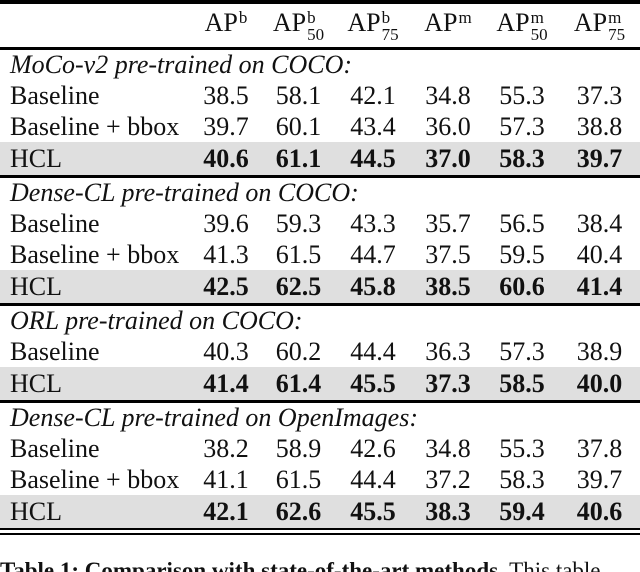  What do you see at coordinates (298, 126) in the screenshot?
I see `metric-value: 60.1` at bounding box center [298, 126].